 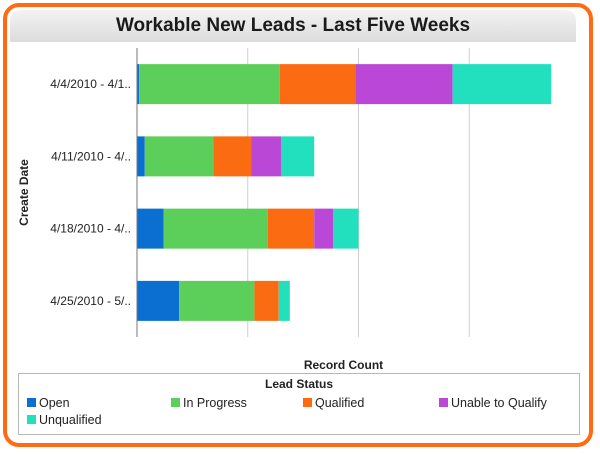 I want to click on legend-label: Qualified, so click(x=340, y=403).